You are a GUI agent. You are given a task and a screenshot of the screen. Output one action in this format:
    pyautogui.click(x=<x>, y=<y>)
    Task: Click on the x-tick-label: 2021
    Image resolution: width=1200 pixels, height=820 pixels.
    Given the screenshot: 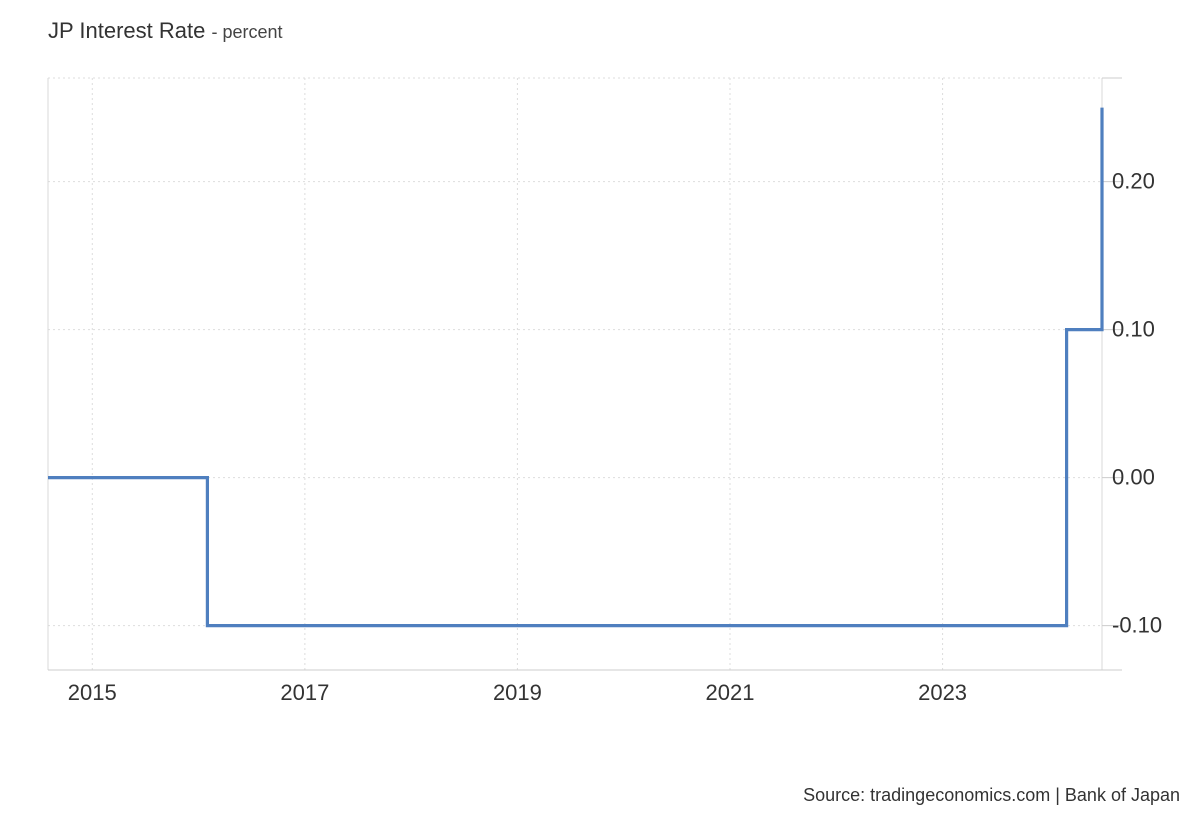 What is the action you would take?
    pyautogui.click(x=730, y=692)
    